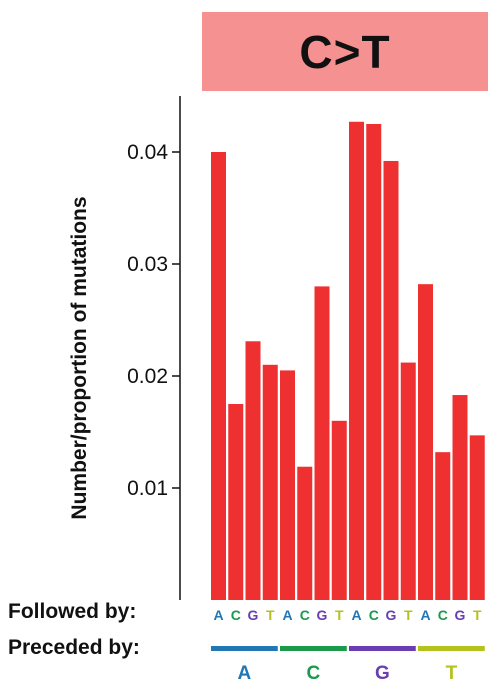 This screenshot has width=491, height=682. I want to click on chart-title: C>T, so click(345, 51).